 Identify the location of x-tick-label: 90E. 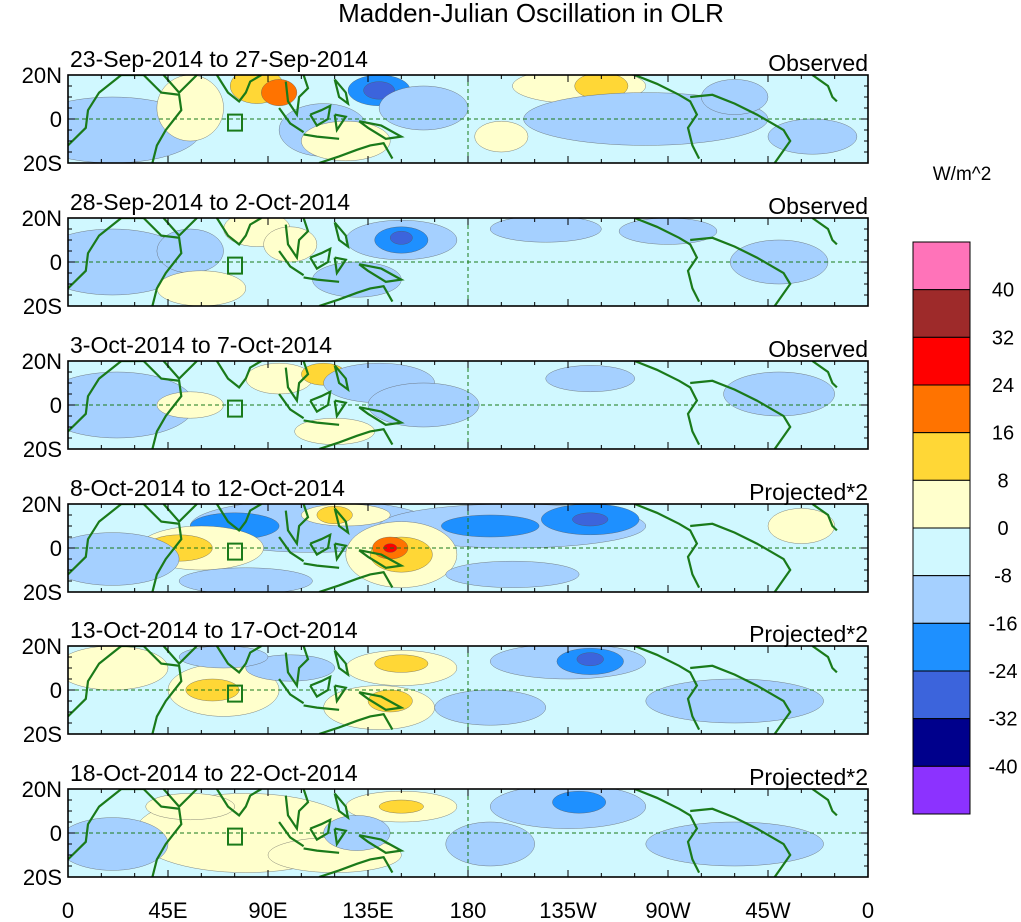
(267, 910).